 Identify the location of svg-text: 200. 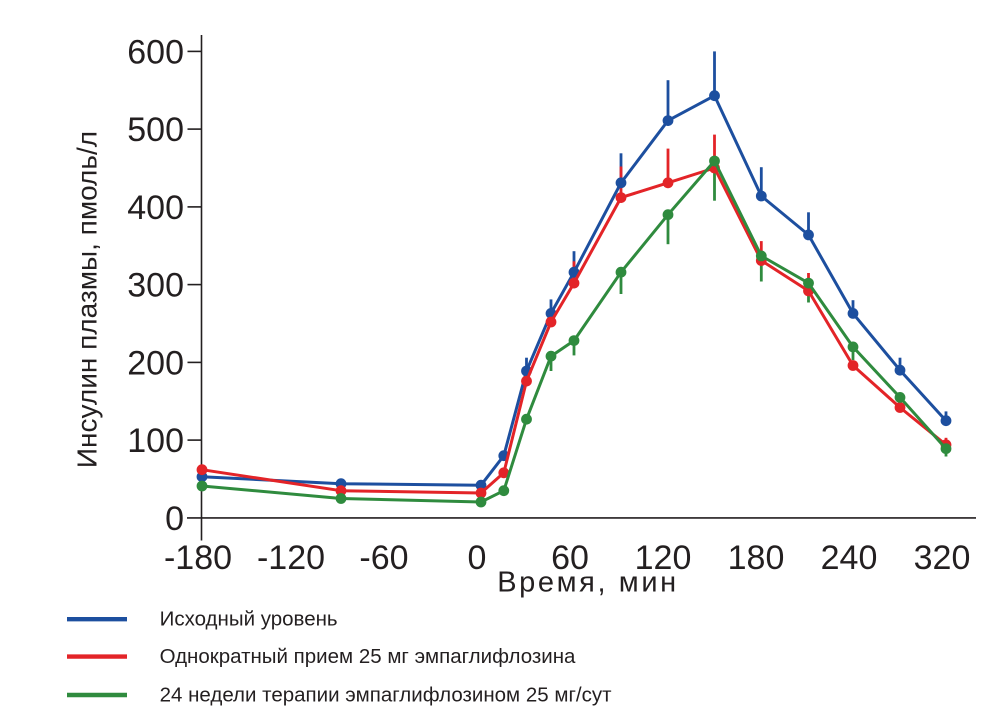
(155, 363).